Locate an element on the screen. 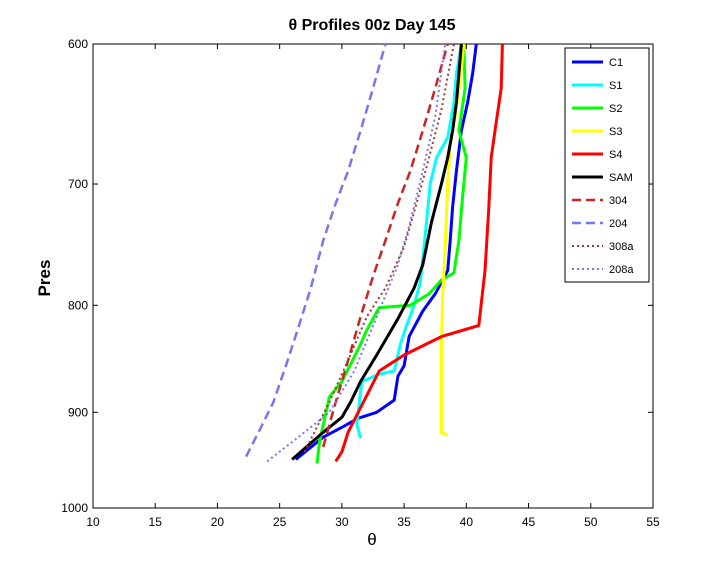 This screenshot has width=721, height=570. x-tick-label: 10 is located at coordinates (93, 522).